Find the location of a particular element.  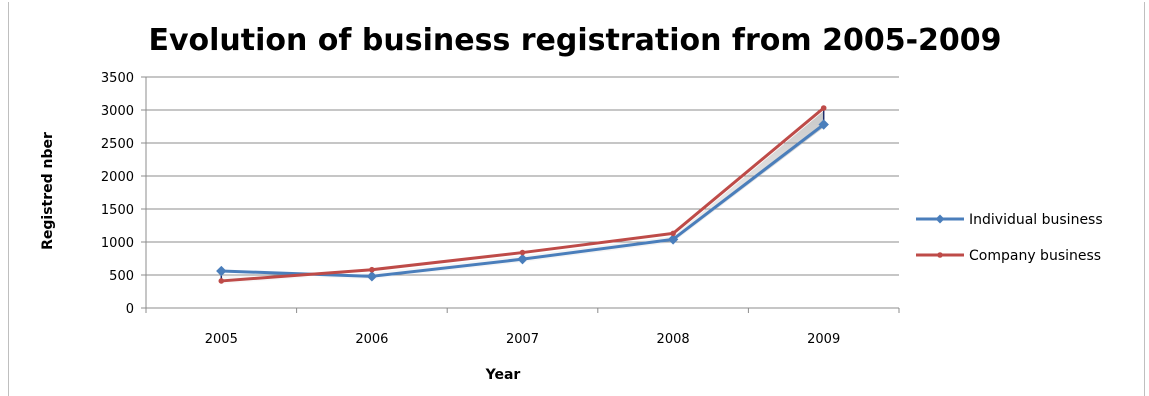

x-tick-label: 2009 is located at coordinates (823, 339).